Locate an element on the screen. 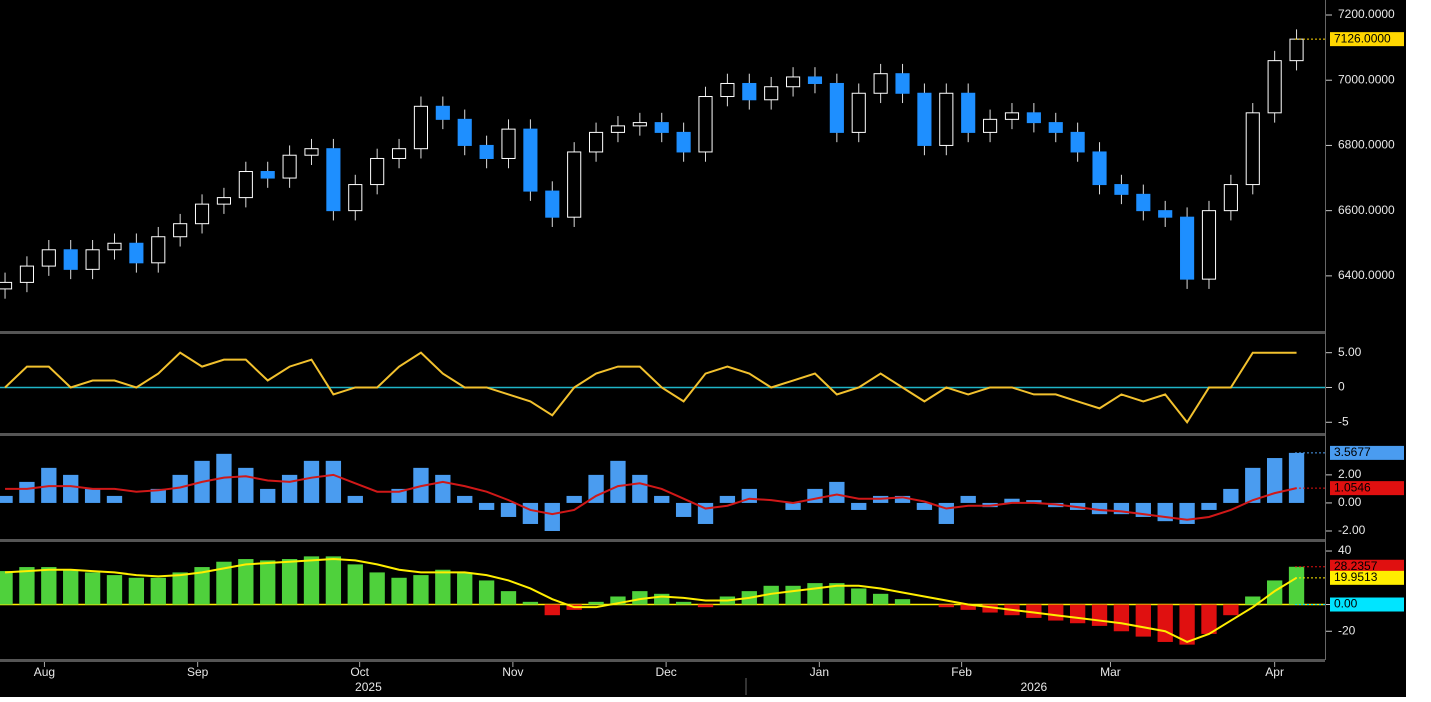 The height and width of the screenshot is (702, 1431). x-tick-label: Jan is located at coordinates (819, 672).